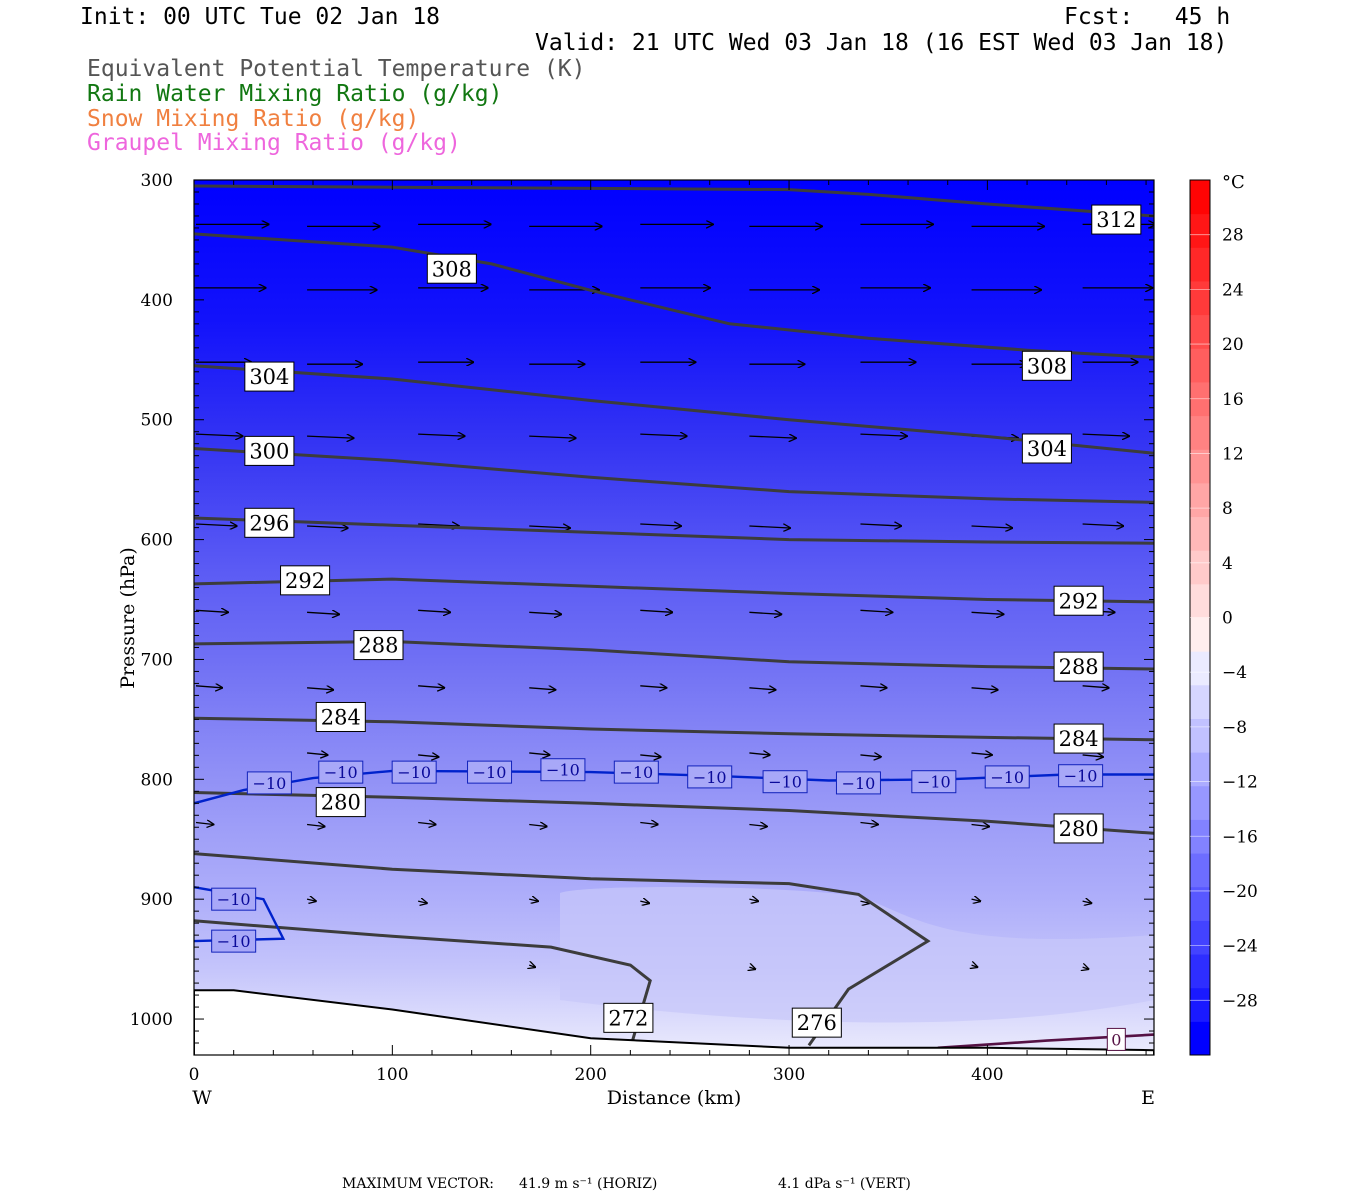  Describe the element at coordinates (157, 660) in the screenshot. I see `y-tick-label: 700` at that location.